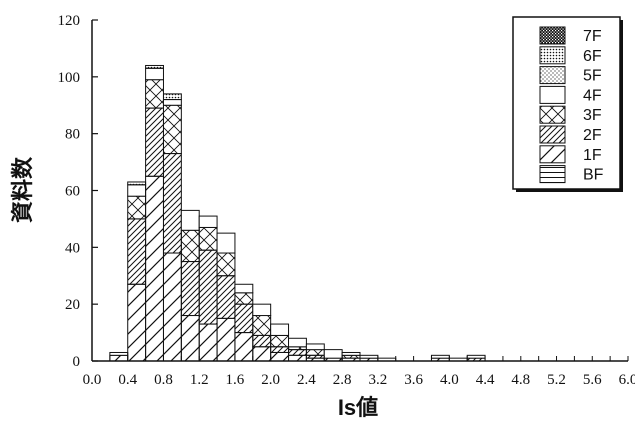 This screenshot has height=425, width=635. What do you see at coordinates (592, 380) in the screenshot?
I see `x-tick-label: 5.6` at bounding box center [592, 380].